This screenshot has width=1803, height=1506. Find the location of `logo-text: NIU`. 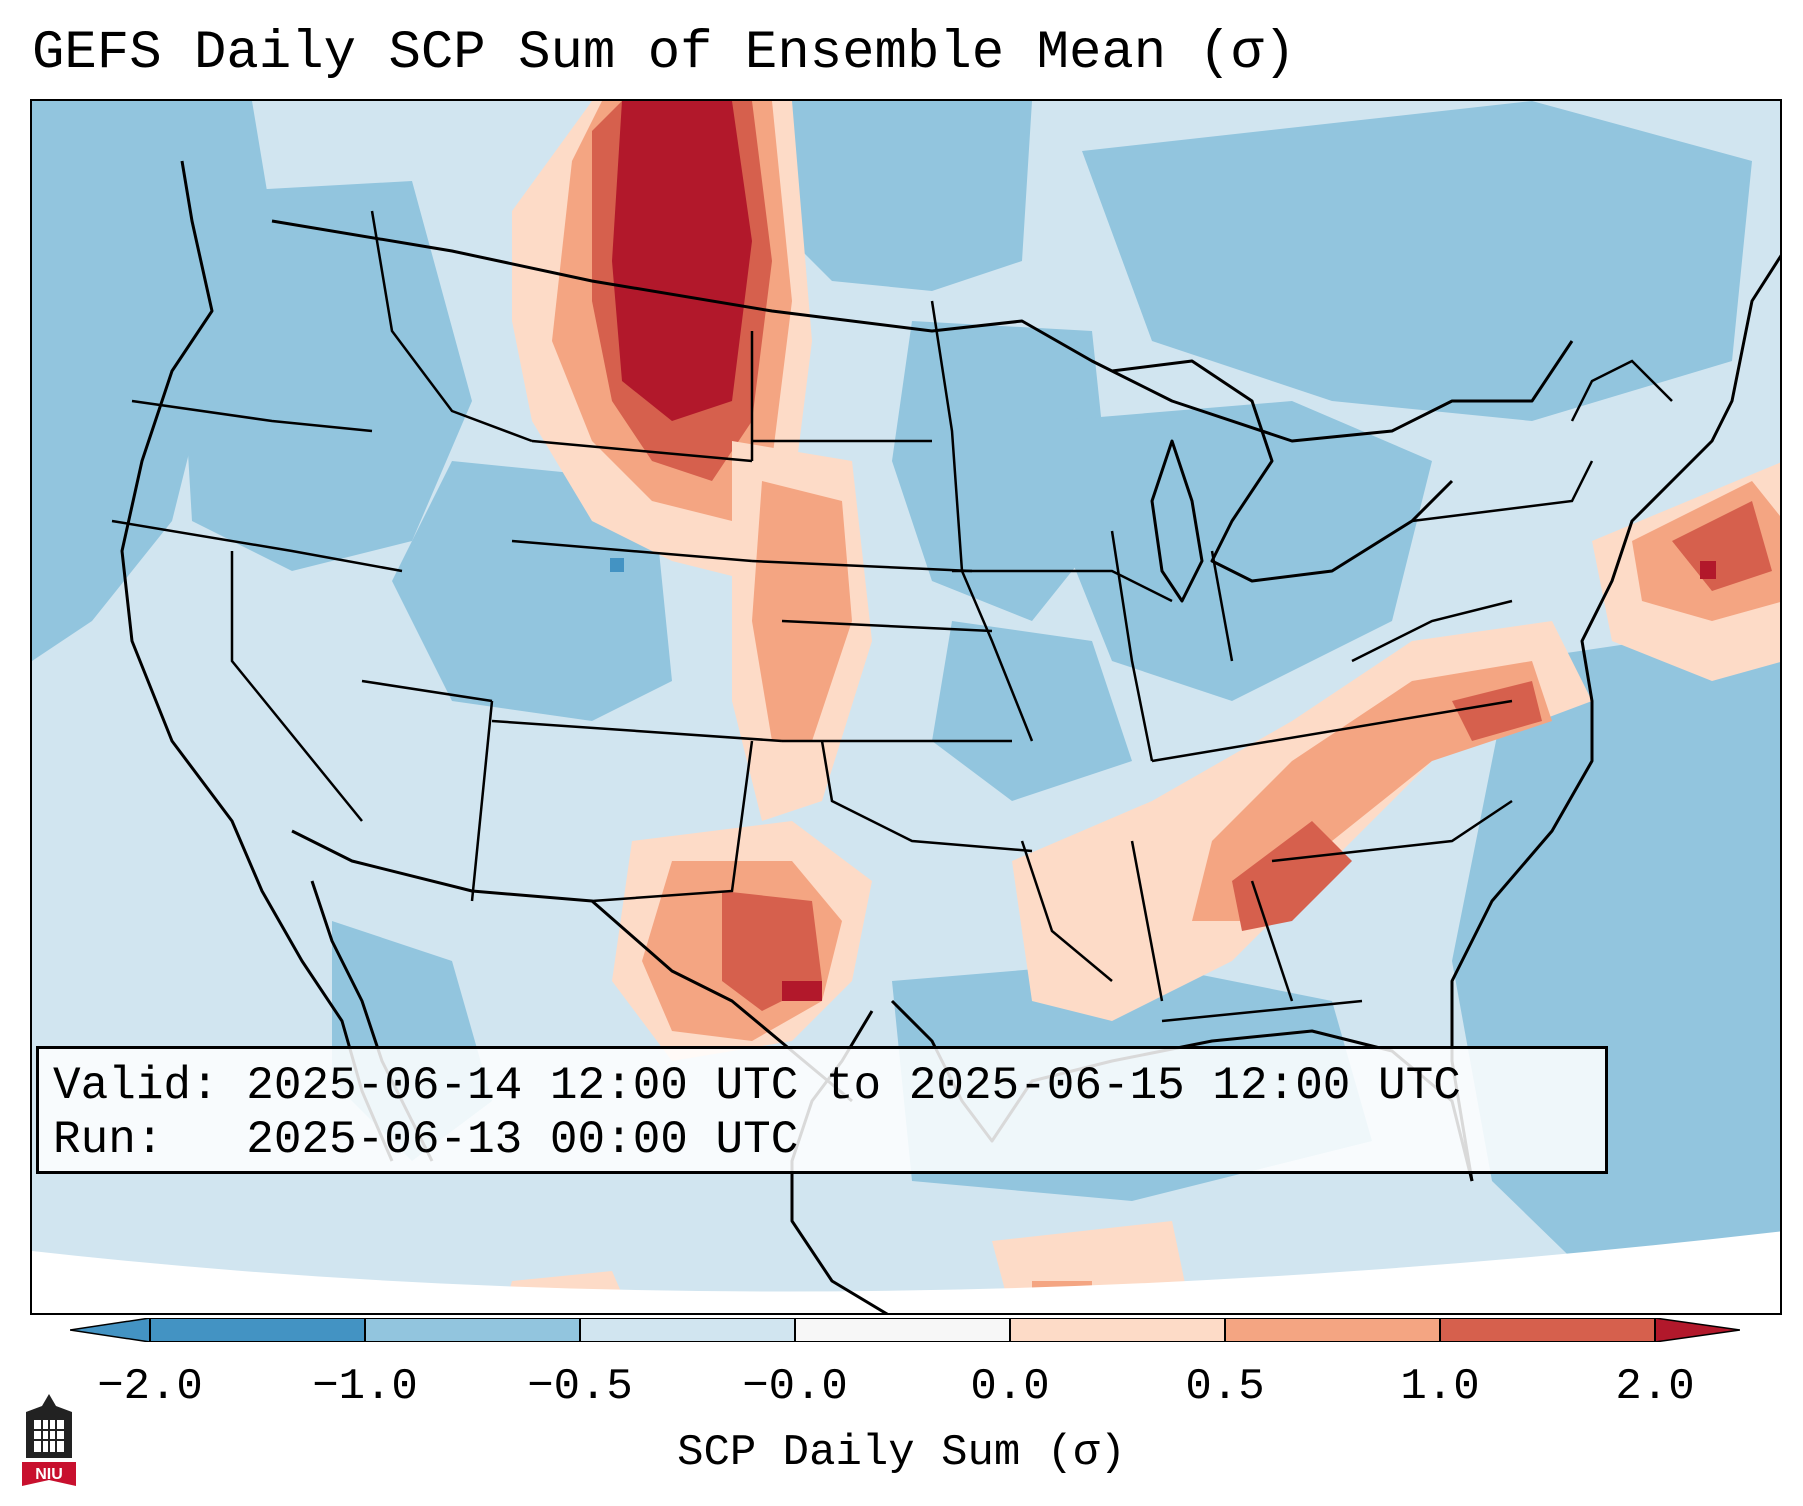

logo-text: NIU is located at coordinates (49, 1474).